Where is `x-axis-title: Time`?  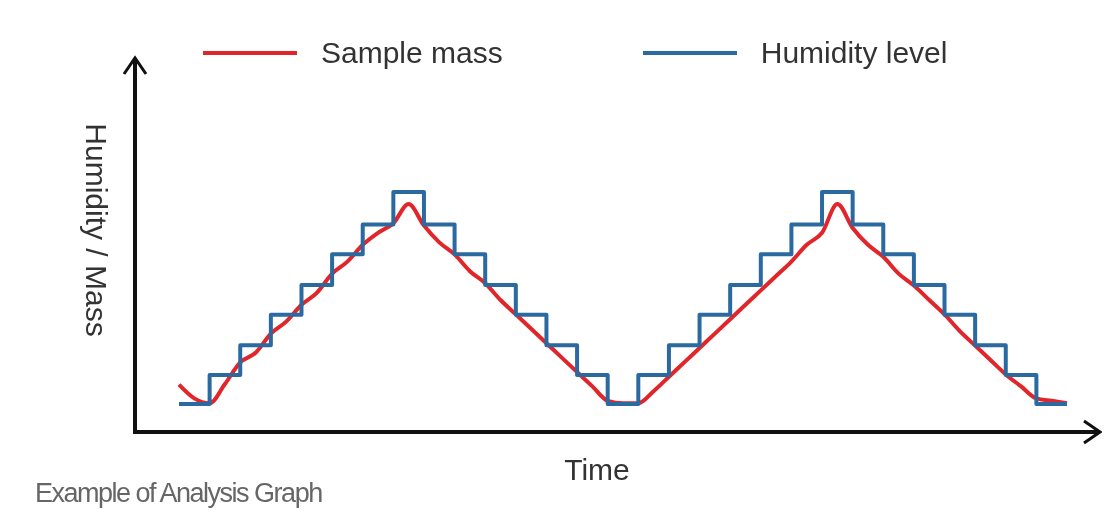 x-axis-title: Time is located at coordinates (597, 469).